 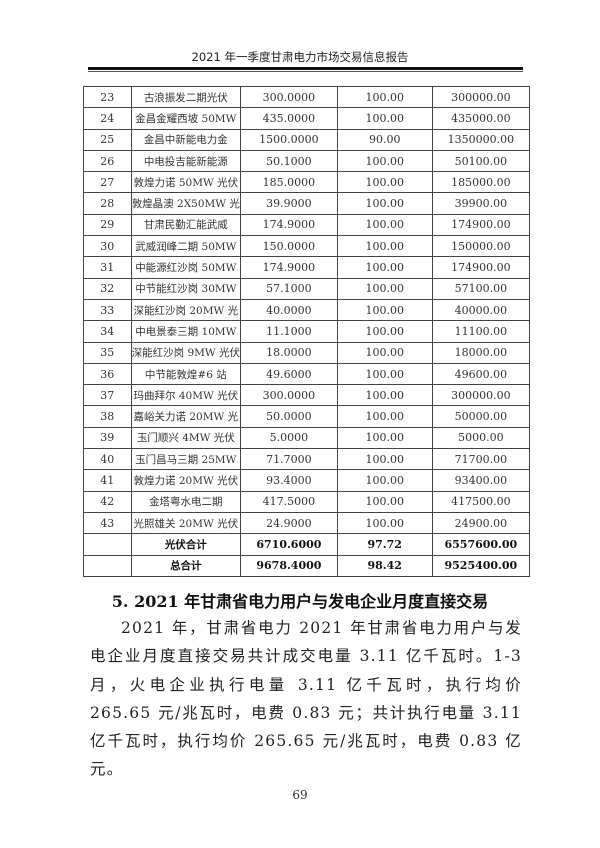 What do you see at coordinates (384, 544) in the screenshot?
I see `table-cell: 97.72` at bounding box center [384, 544].